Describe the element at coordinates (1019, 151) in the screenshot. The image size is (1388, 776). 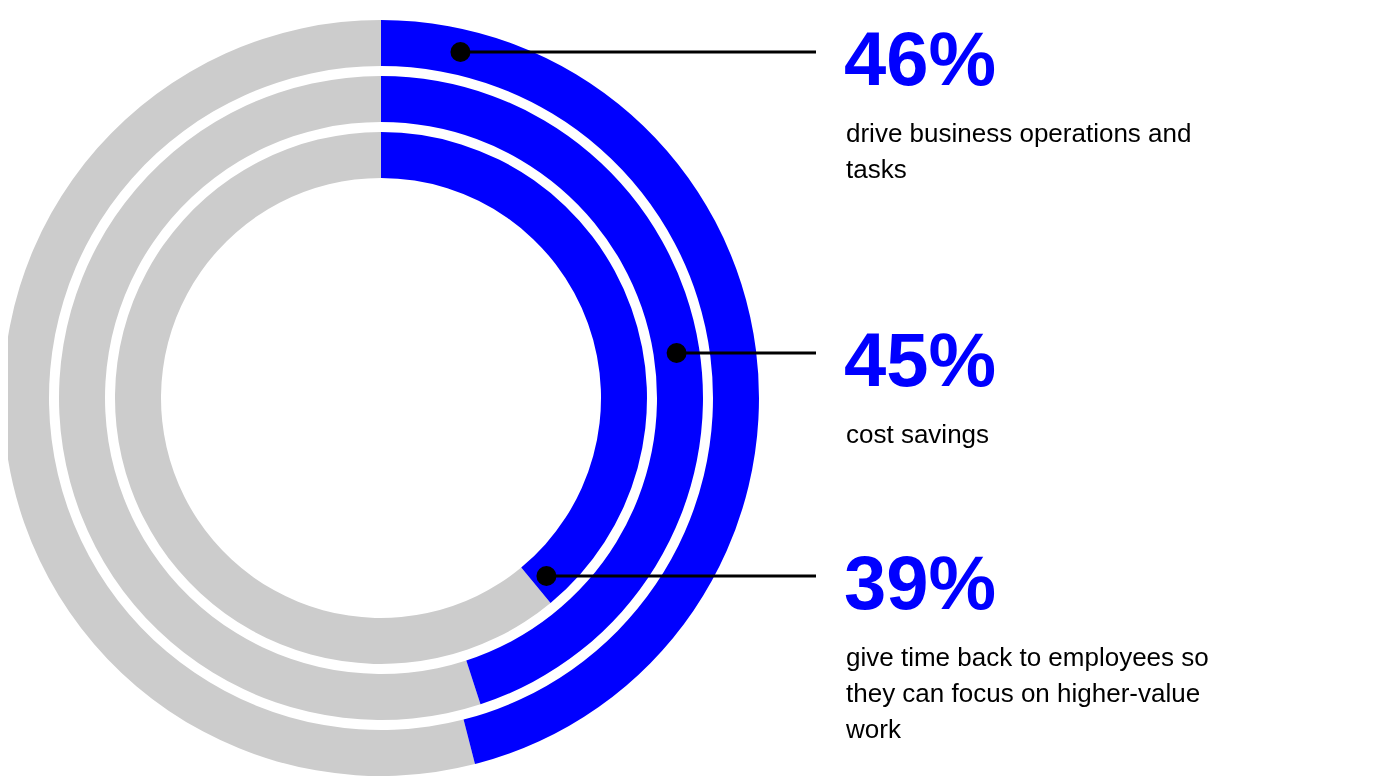
I see `slice-label: drive business operations and tasks` at that location.